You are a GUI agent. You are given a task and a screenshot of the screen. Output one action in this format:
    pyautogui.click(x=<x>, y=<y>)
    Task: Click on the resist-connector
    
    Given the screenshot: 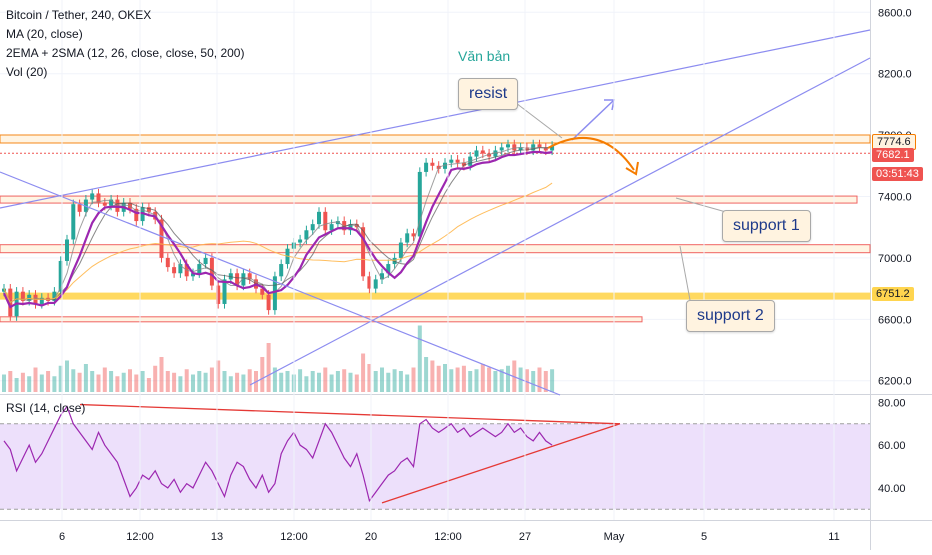 What is the action you would take?
    pyautogui.click(x=537, y=119)
    